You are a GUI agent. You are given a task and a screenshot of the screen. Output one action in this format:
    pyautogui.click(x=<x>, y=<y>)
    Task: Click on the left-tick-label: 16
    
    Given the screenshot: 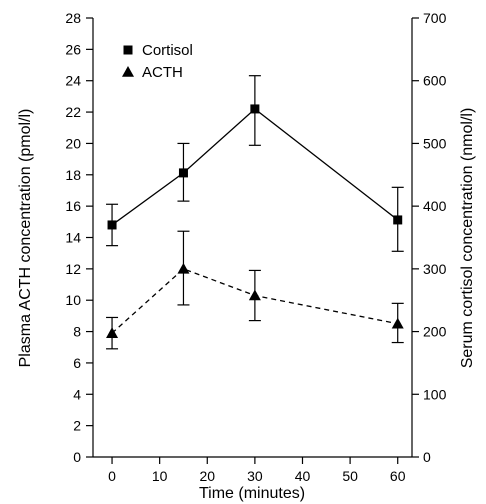 What is the action you would take?
    pyautogui.click(x=73, y=206)
    